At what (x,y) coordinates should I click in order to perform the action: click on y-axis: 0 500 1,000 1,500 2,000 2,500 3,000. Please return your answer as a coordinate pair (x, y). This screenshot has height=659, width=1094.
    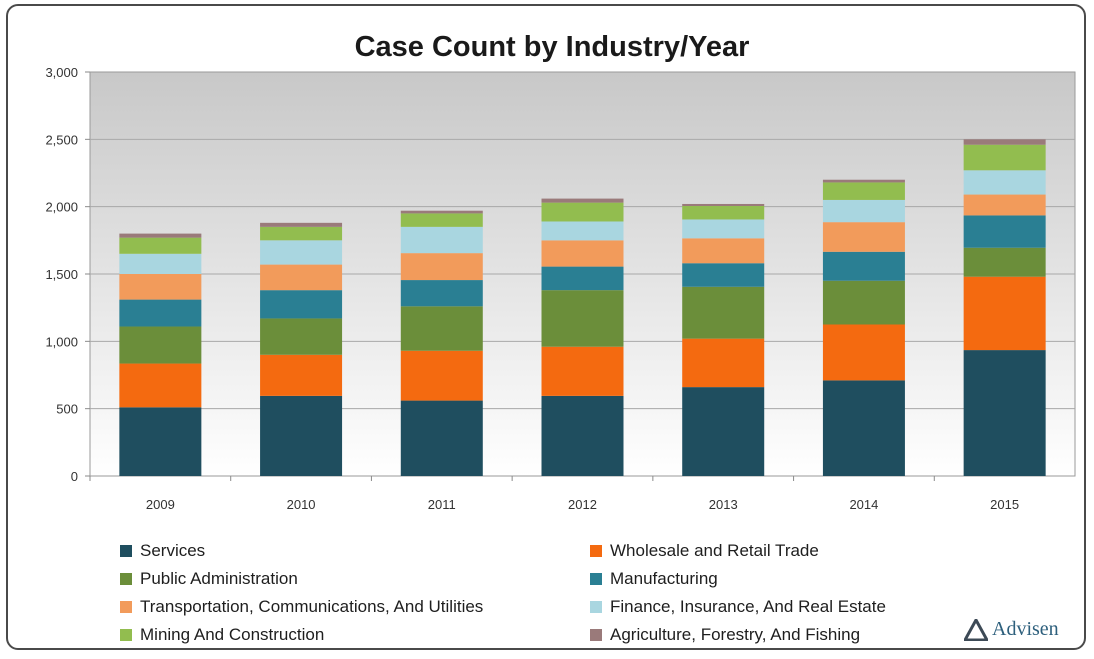
    Looking at the image, I should click on (67, 274).